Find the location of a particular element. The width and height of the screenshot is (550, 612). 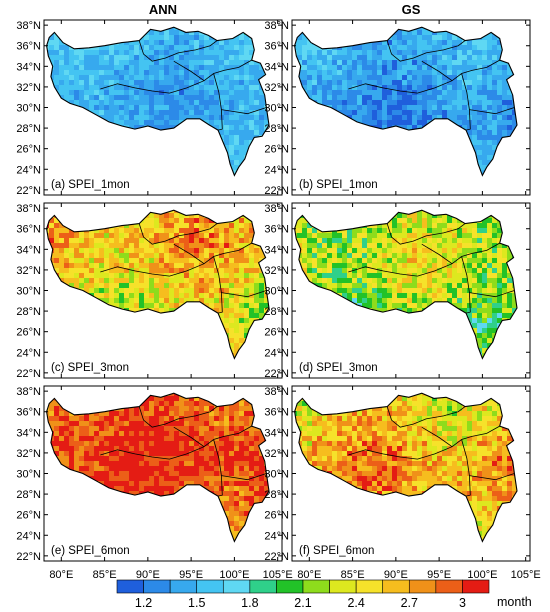

colorbar-tick-label: 1.2 is located at coordinates (143, 603).